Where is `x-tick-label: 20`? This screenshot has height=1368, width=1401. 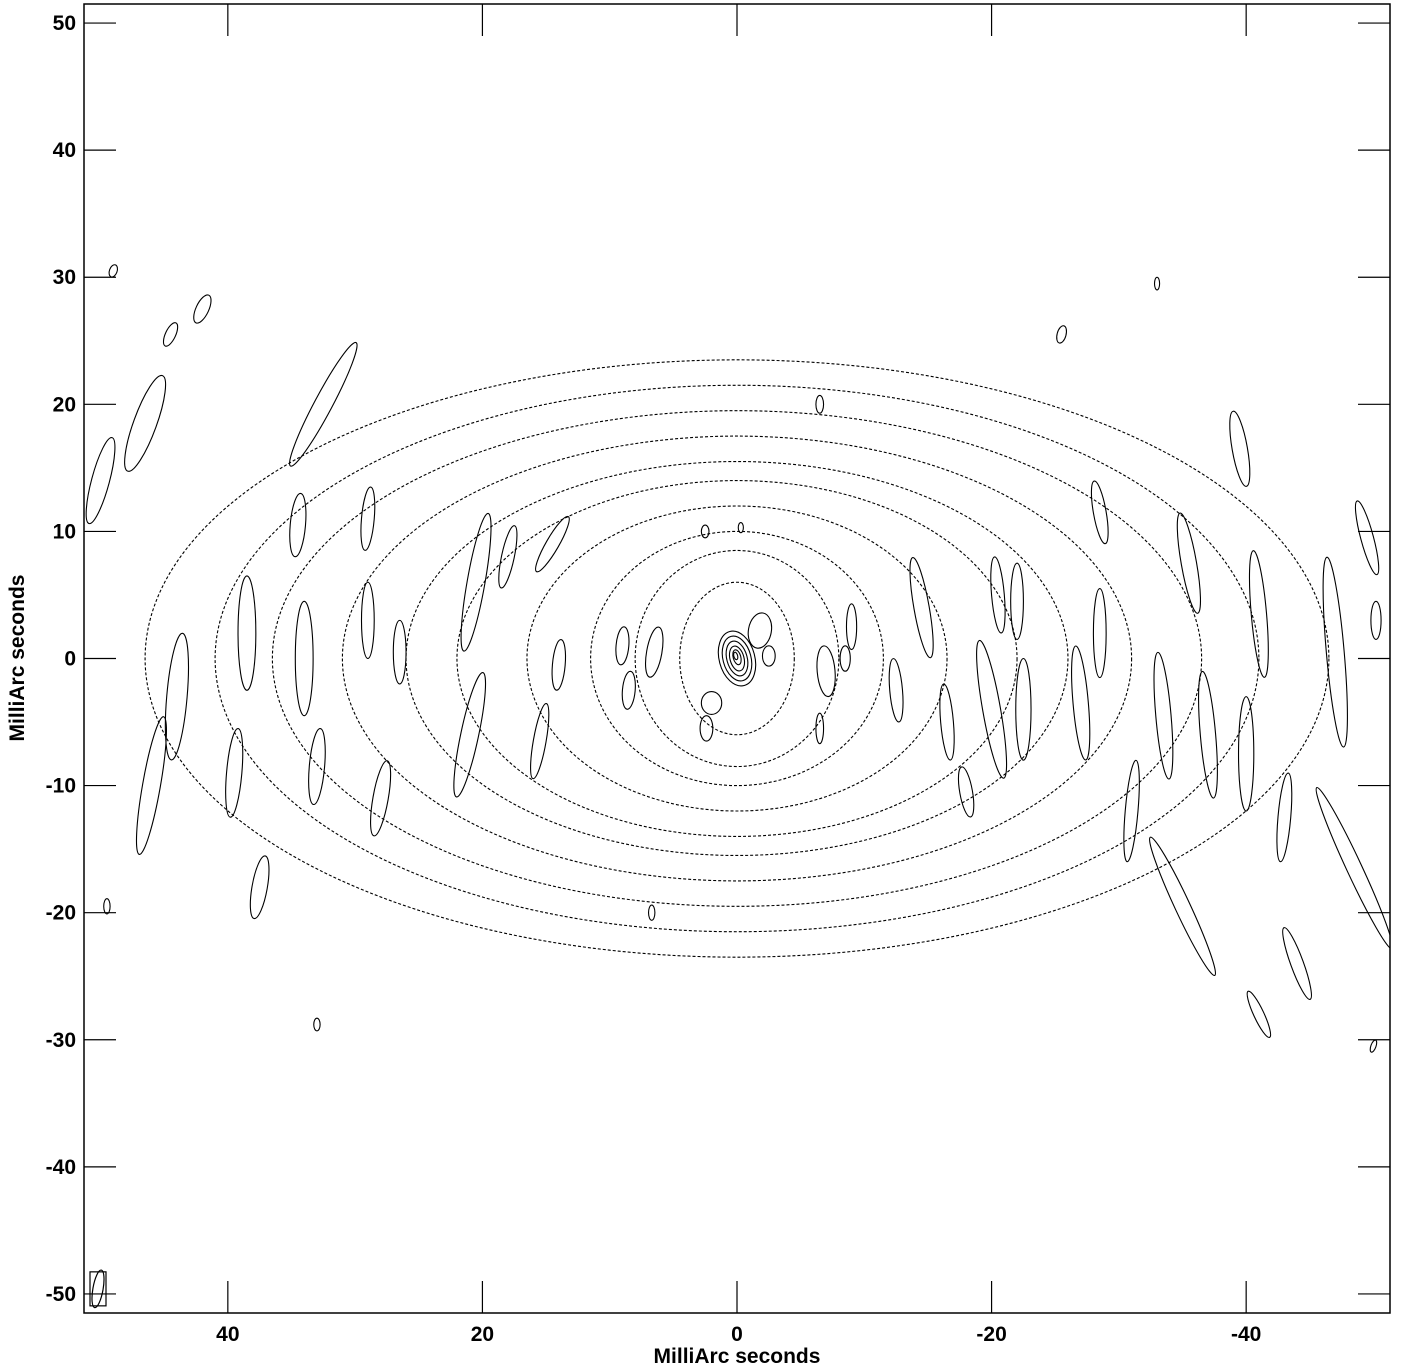
x-tick-label: 20 is located at coordinates (482, 1334).